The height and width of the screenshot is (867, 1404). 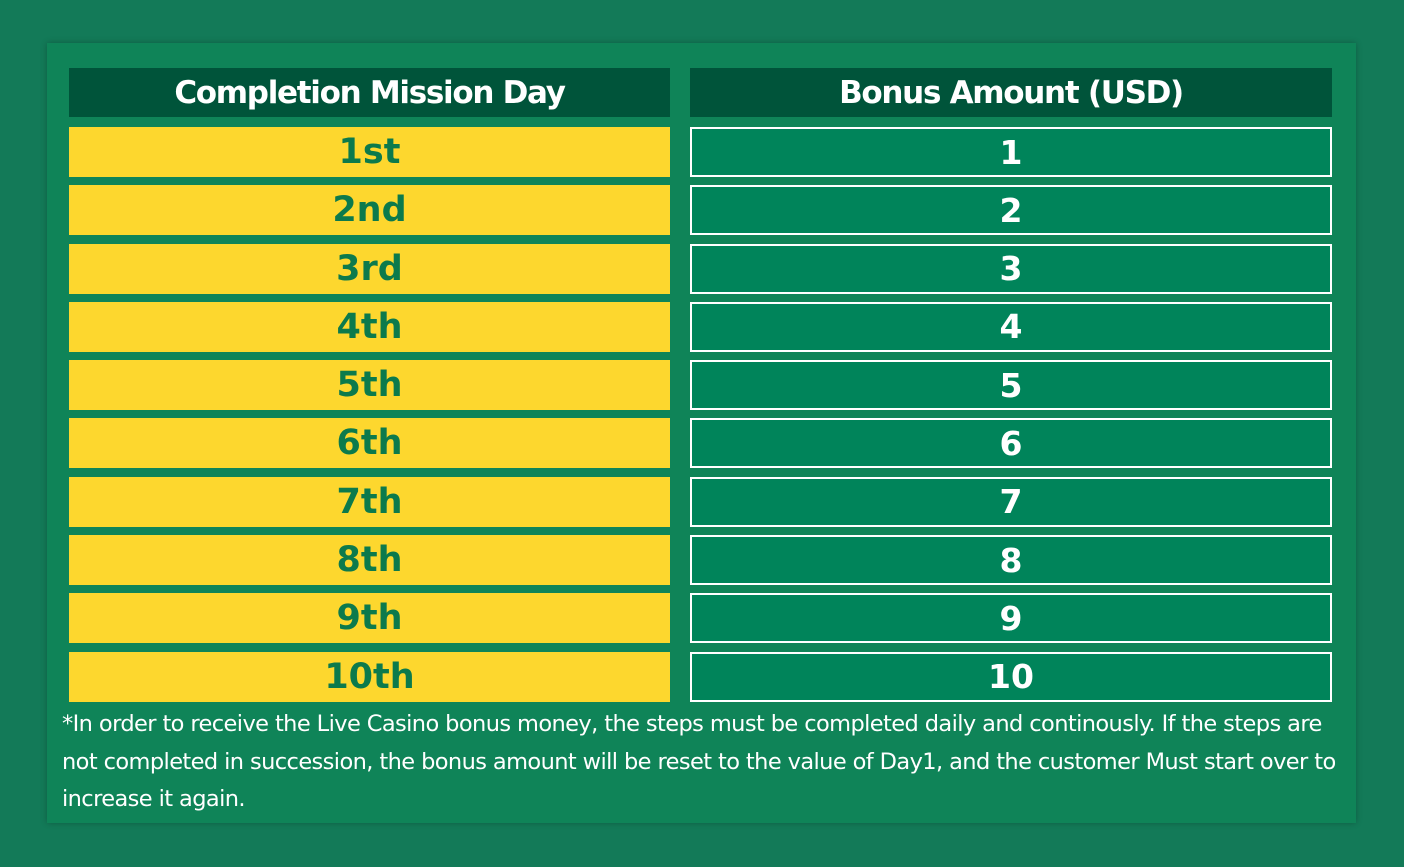 I want to click on mission-day-cell: 5th, so click(x=369, y=385).